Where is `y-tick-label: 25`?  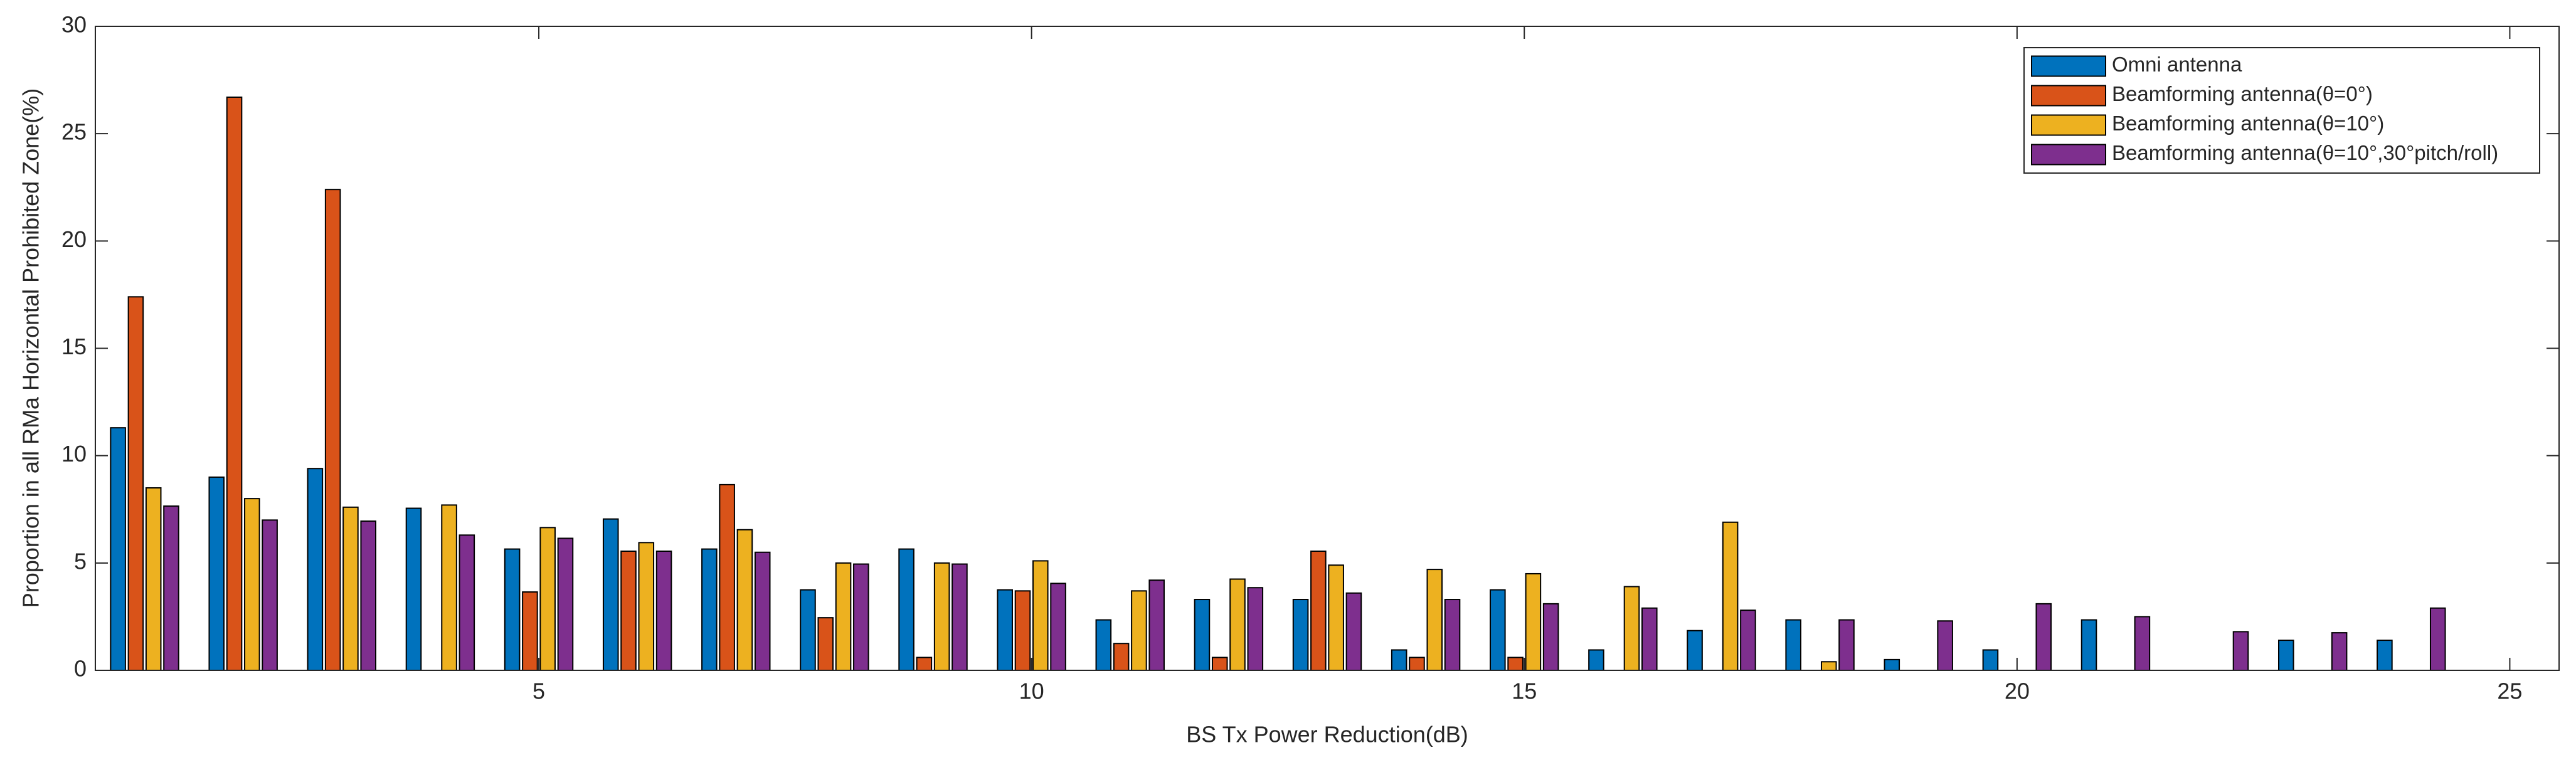 y-tick-label: 25 is located at coordinates (74, 132).